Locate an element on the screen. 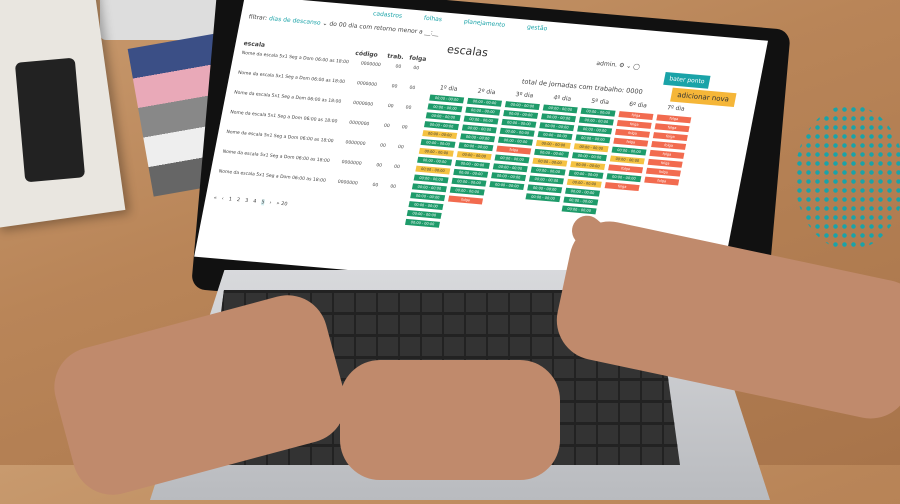 This screenshot has height=504, width=900. page-link: 2 is located at coordinates (238, 200).